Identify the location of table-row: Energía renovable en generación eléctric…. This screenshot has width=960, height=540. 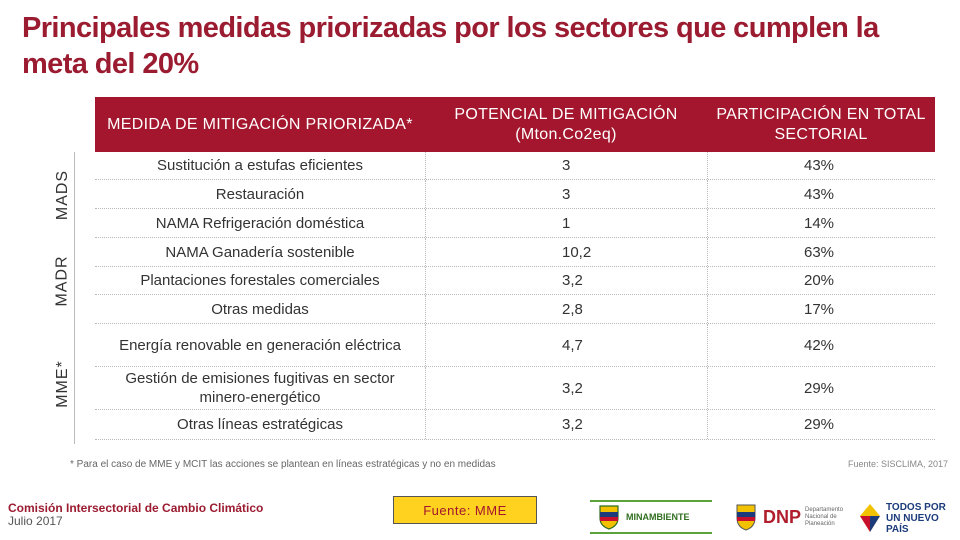
(515, 345).